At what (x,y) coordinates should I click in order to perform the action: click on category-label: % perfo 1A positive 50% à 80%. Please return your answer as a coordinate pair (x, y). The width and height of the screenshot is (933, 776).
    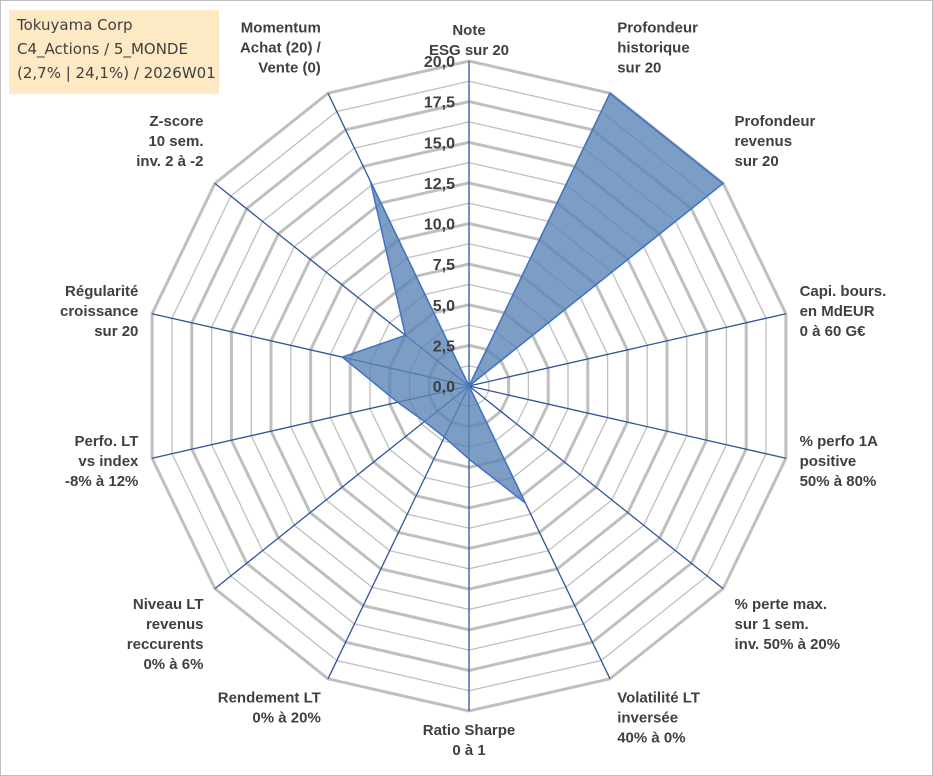
    Looking at the image, I should click on (839, 461).